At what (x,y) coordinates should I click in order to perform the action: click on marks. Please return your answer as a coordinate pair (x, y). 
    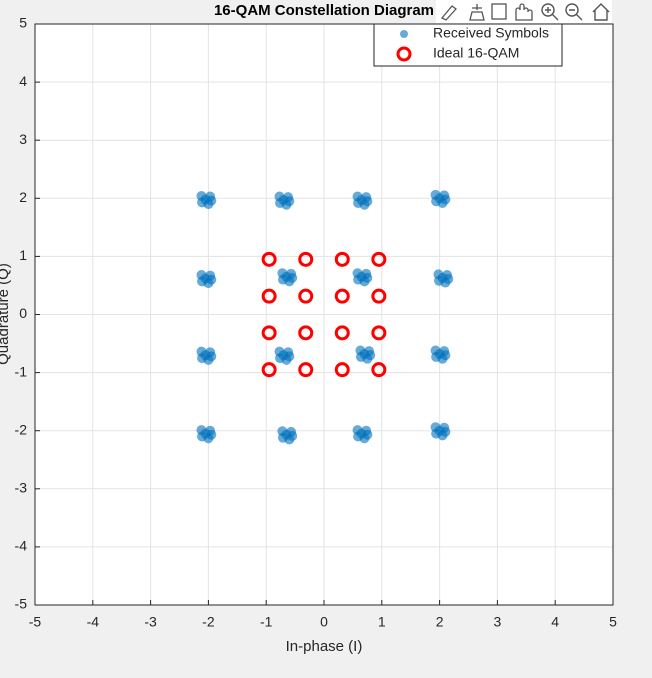
    Looking at the image, I should click on (325, 317).